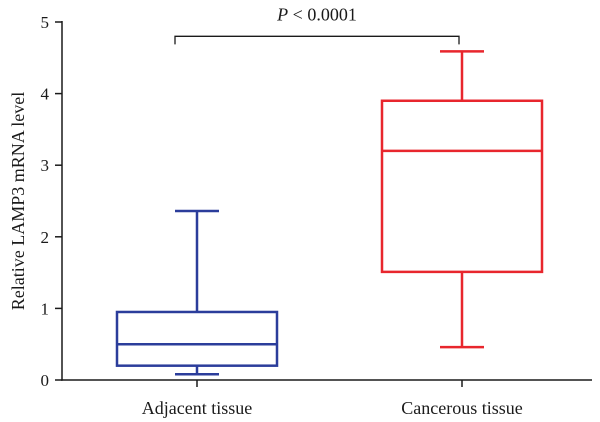 This screenshot has width=600, height=422. Describe the element at coordinates (45, 22) in the screenshot. I see `y-tick-label: 5` at that location.